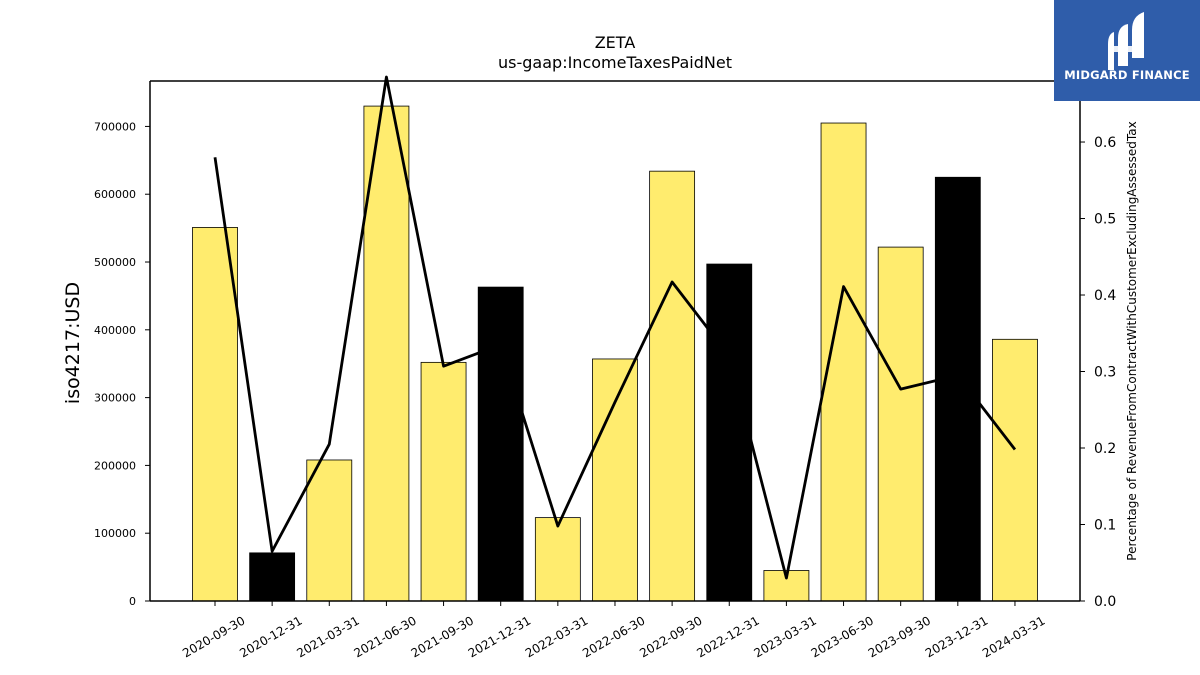 The height and width of the screenshot is (675, 1200). Describe the element at coordinates (615, 42) in the screenshot. I see `chart-title: ZETA` at that location.